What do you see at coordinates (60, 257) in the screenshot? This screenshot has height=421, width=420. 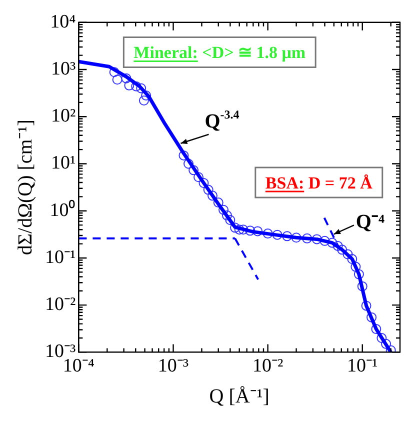 I see `y-tick-label: 10⁻¹` at bounding box center [60, 257].